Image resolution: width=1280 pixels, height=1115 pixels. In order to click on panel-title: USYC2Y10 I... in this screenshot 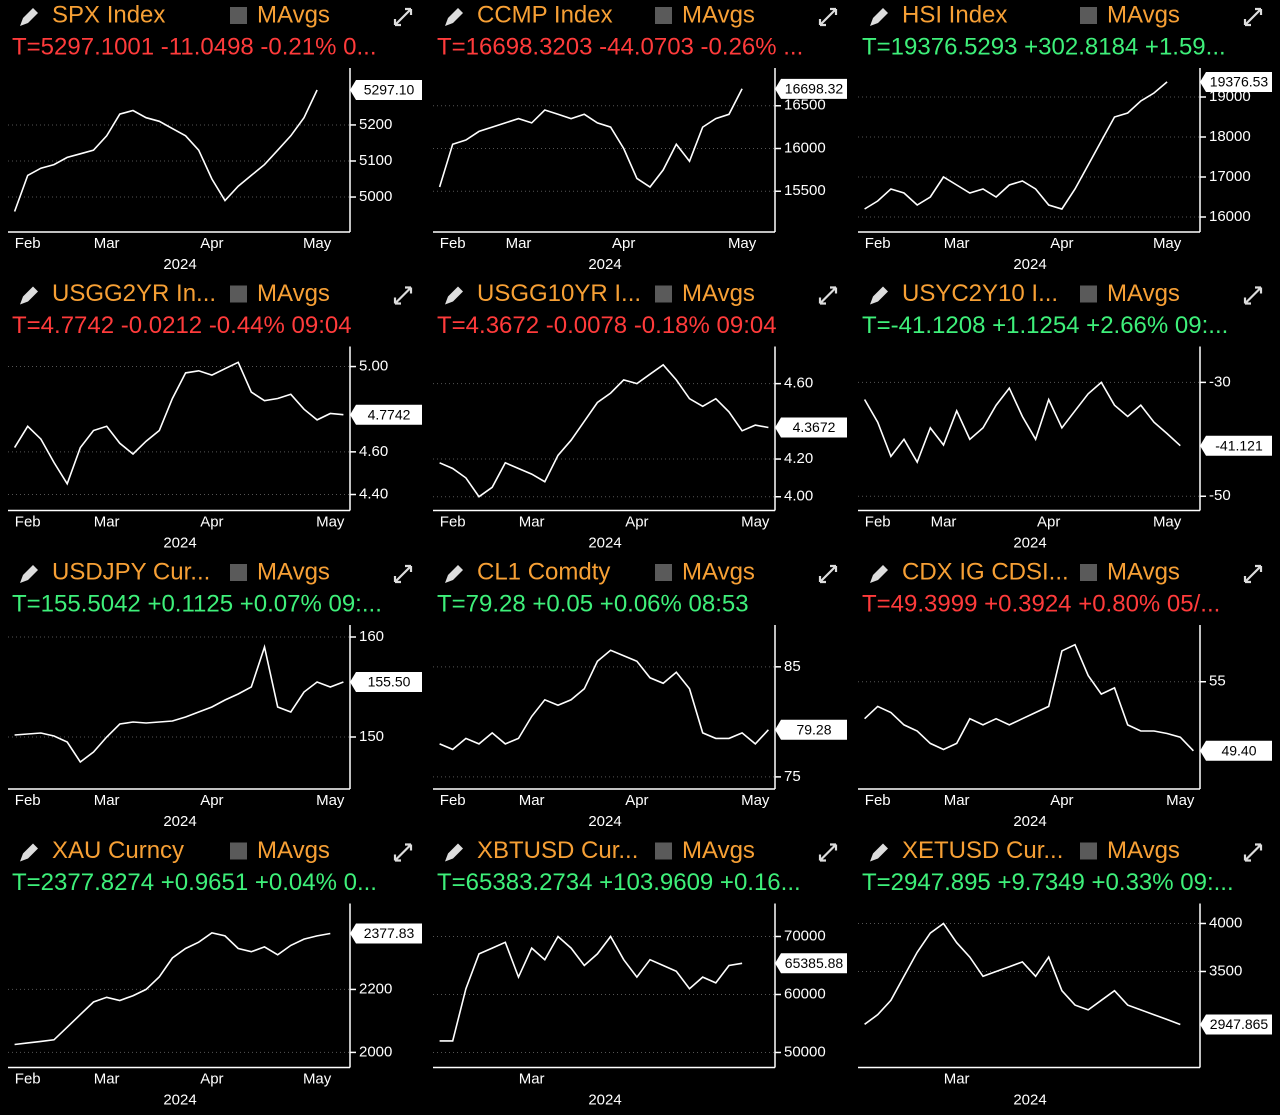, I will do `click(980, 293)`.